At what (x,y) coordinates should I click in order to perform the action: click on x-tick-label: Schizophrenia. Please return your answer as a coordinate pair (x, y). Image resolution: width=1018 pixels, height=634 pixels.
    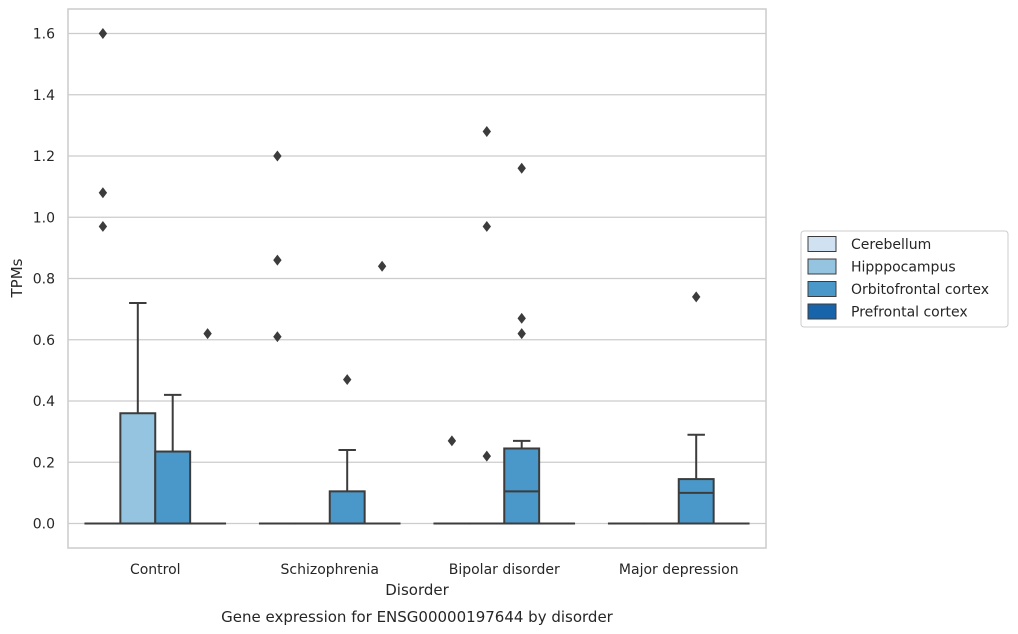
    Looking at the image, I should click on (330, 570).